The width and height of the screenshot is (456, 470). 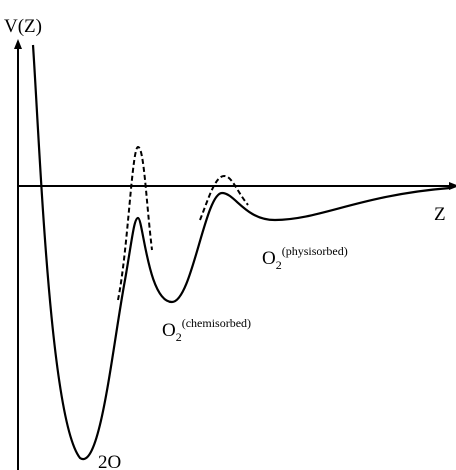 I want to click on chemisorbed-label: O2(chemisorbed), so click(x=206, y=330).